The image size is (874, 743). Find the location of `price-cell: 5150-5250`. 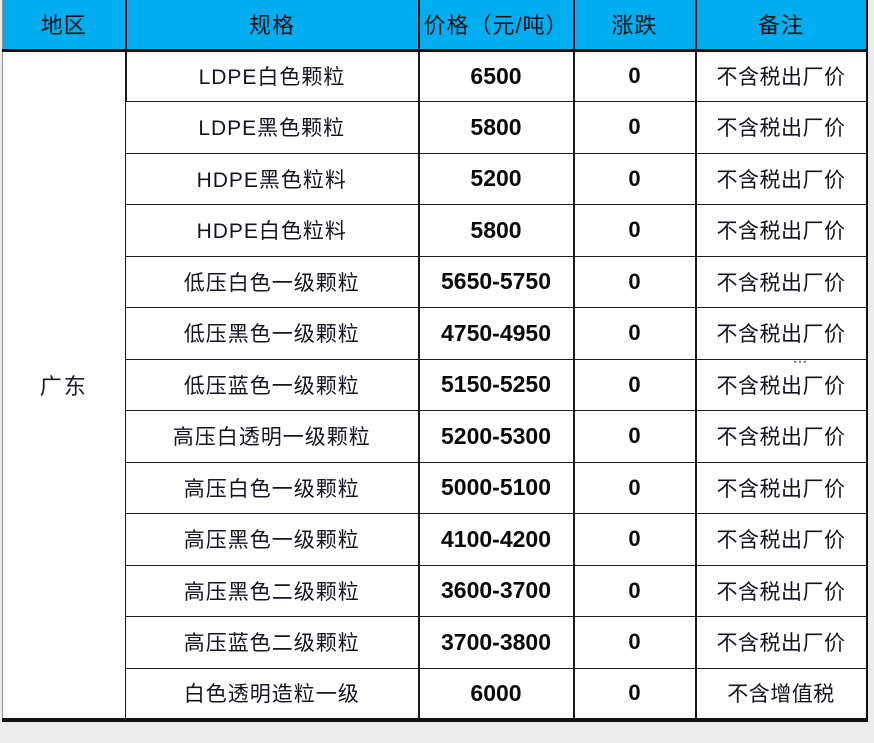

price-cell: 5150-5250 is located at coordinates (495, 384).